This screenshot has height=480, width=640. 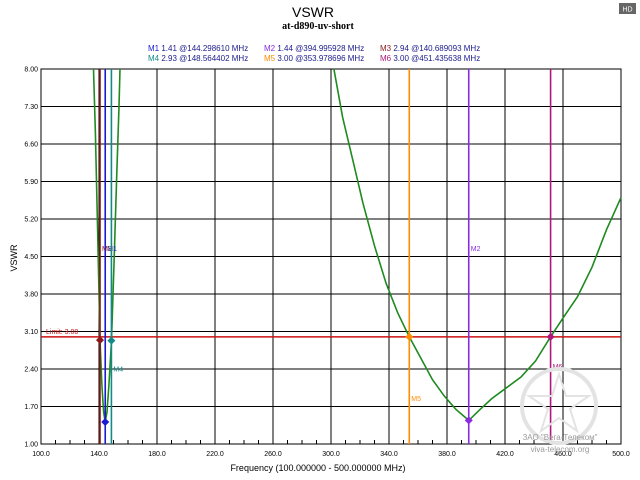 What do you see at coordinates (621, 454) in the screenshot?
I see `x-tick-label: 500.0` at bounding box center [621, 454].